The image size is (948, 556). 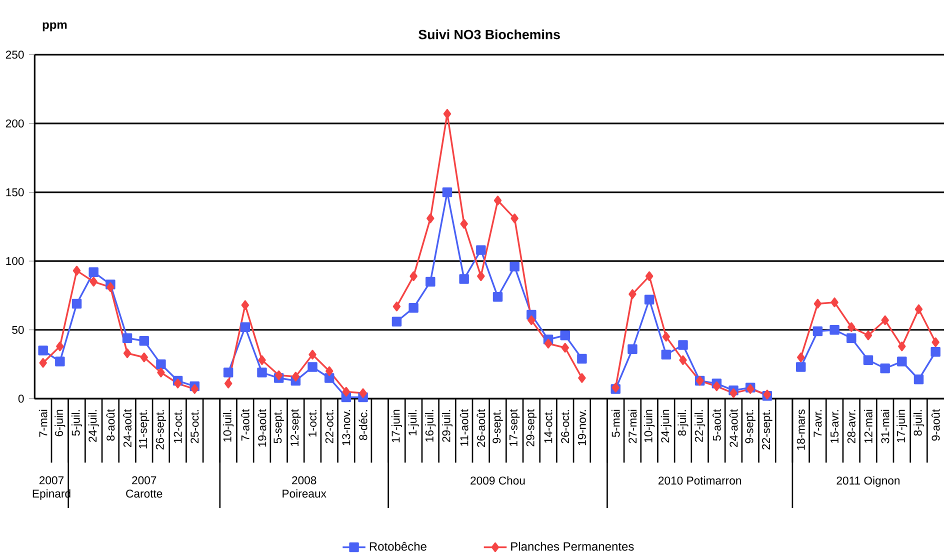 What do you see at coordinates (363, 425) in the screenshot?
I see `x-tick-label: 8-déc.` at bounding box center [363, 425].